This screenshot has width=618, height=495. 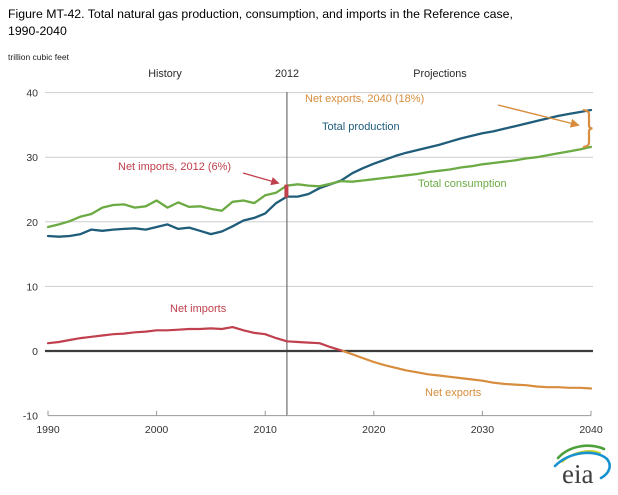 I want to click on net-exports-label: Net exports, so click(x=453, y=393).